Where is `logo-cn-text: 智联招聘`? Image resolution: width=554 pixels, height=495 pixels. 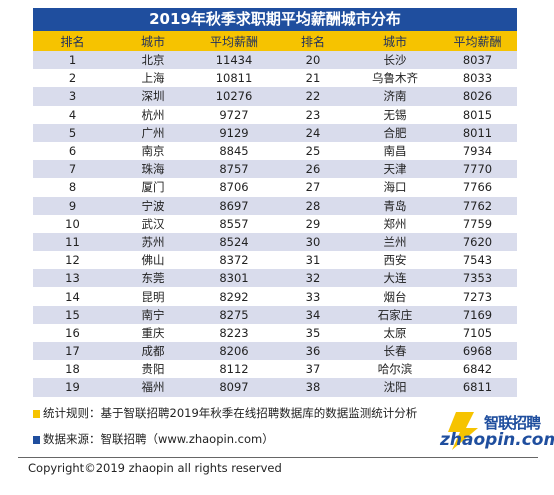
logo-cn-text: 智联招聘 is located at coordinates (512, 423).